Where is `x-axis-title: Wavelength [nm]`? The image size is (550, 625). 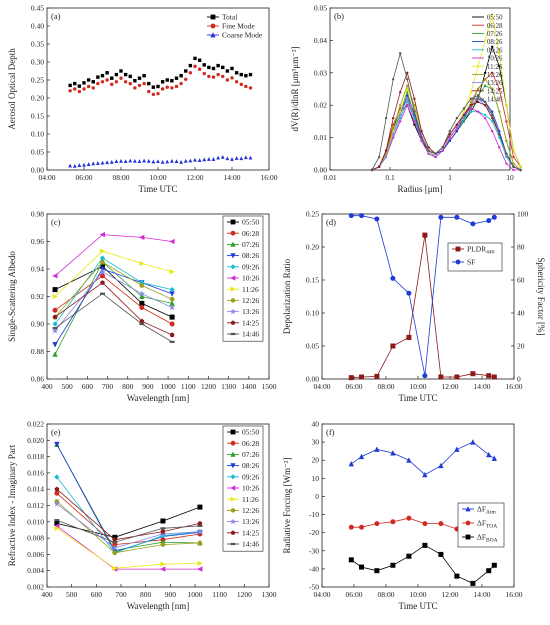
x-axis-title: Wavelength [nm] is located at coordinates (158, 398).